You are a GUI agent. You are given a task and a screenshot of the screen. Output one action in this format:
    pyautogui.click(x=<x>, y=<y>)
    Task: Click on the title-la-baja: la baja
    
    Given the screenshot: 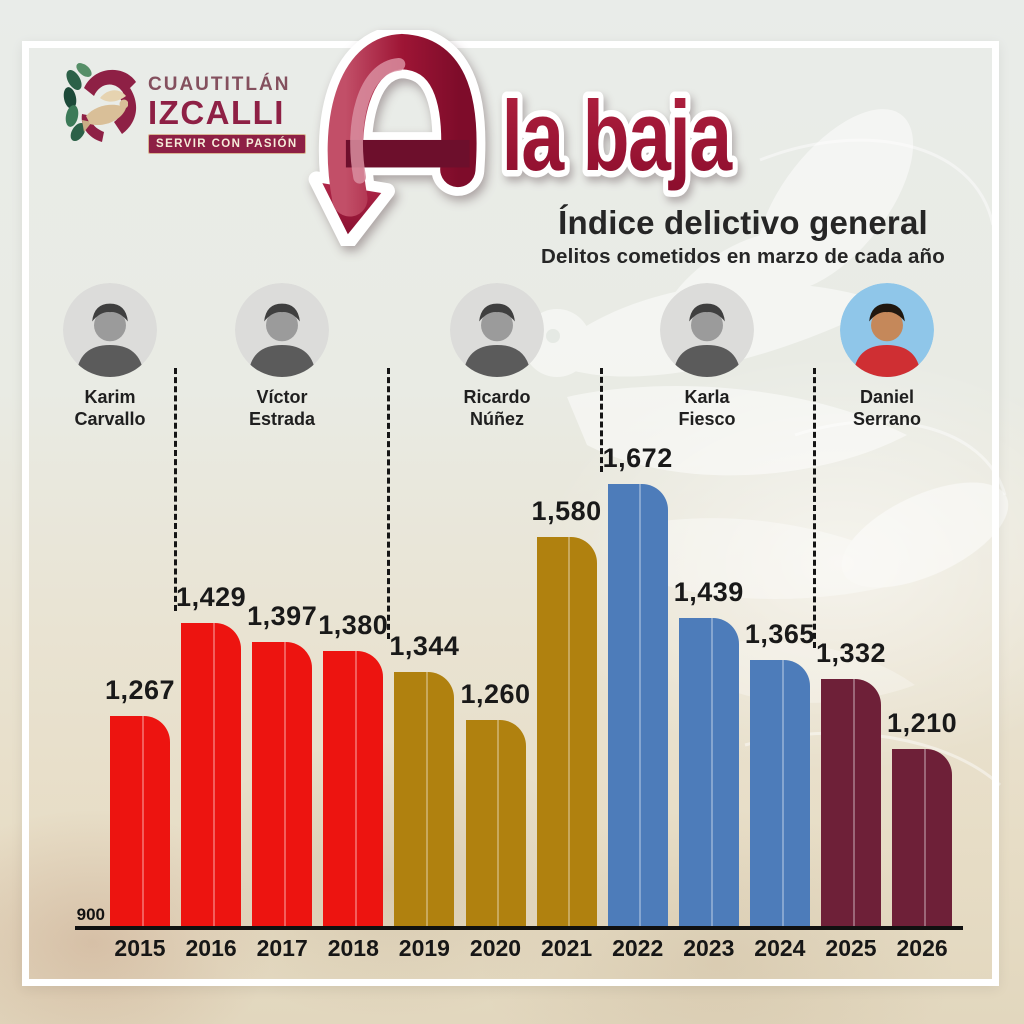 What is the action you would take?
    pyautogui.click(x=618, y=136)
    